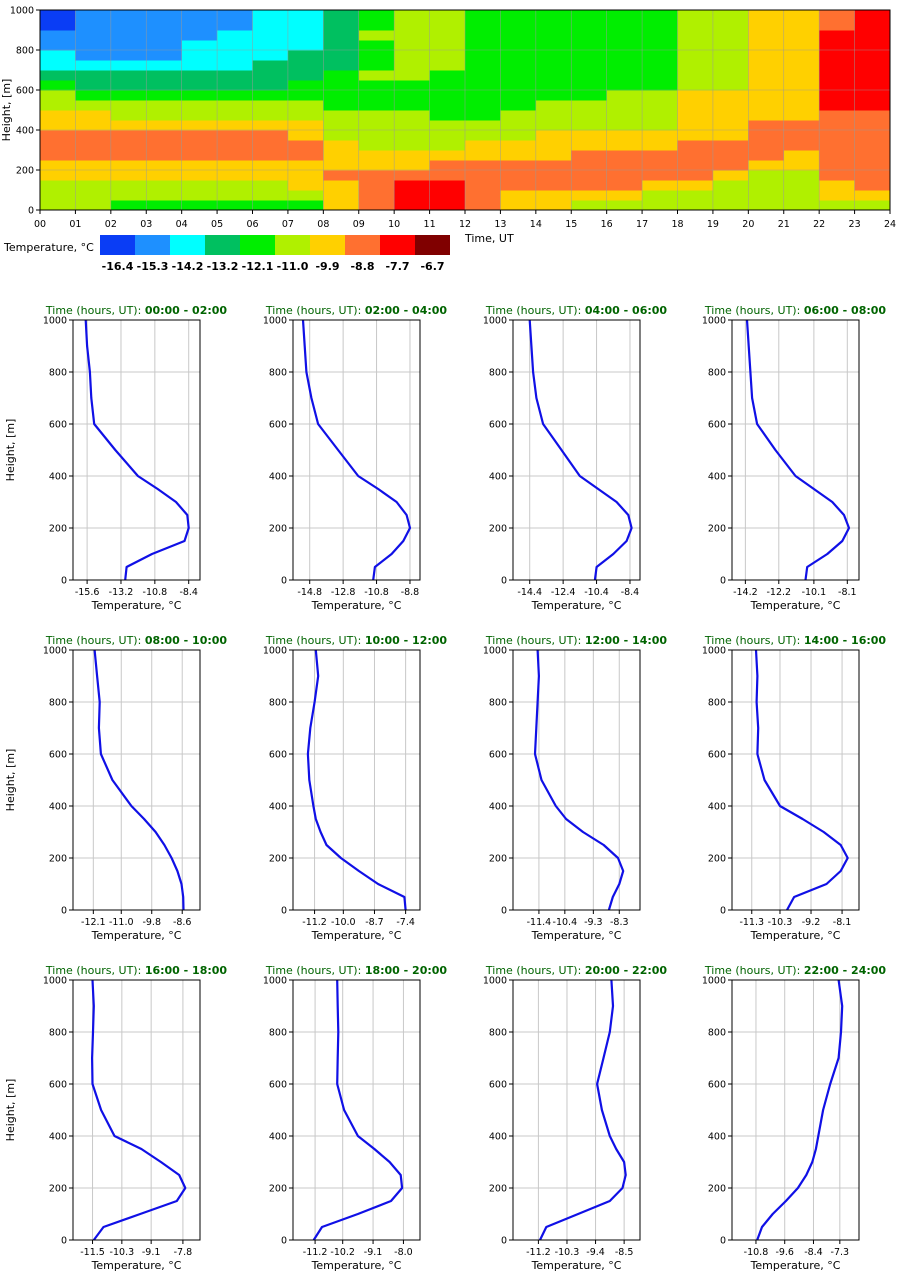 The height and width of the screenshot is (1280, 900). What do you see at coordinates (717, 425) in the screenshot?
I see `ytick-label: 600` at bounding box center [717, 425].